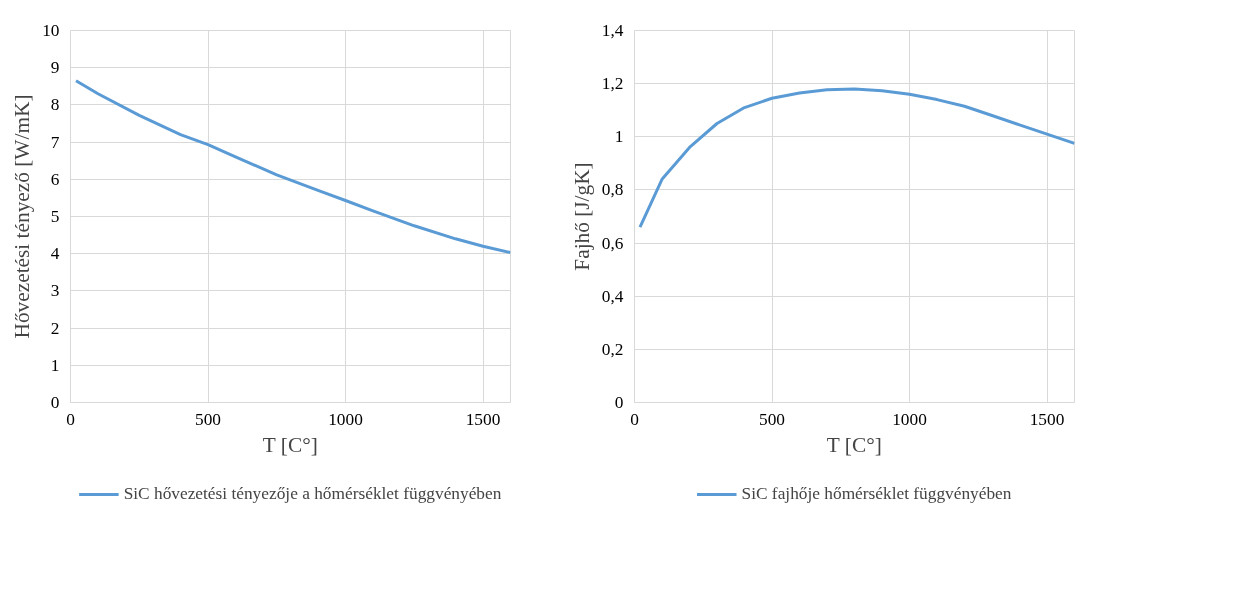  What do you see at coordinates (22, 216) in the screenshot?
I see `y-axis-title: Hővezetési tényező [W/mK]` at bounding box center [22, 216].